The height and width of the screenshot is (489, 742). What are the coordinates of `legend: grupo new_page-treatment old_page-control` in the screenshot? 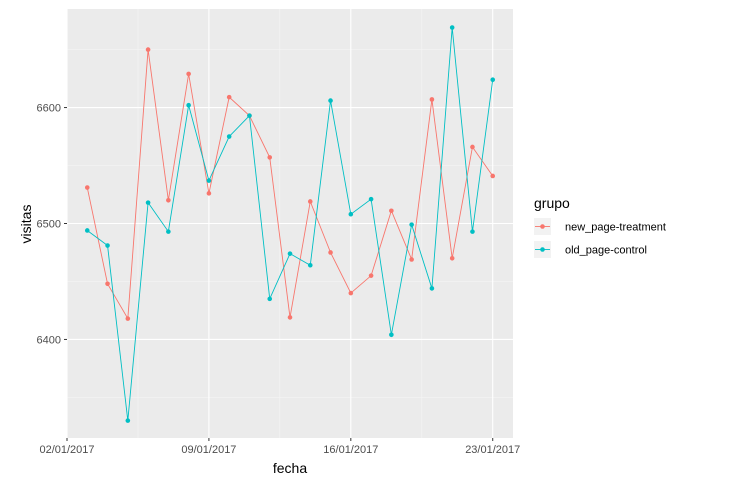 It's located at (600, 226).